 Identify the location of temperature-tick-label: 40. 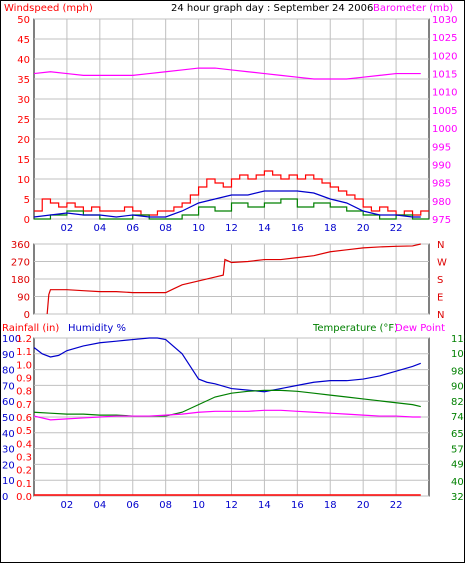
(457, 482).